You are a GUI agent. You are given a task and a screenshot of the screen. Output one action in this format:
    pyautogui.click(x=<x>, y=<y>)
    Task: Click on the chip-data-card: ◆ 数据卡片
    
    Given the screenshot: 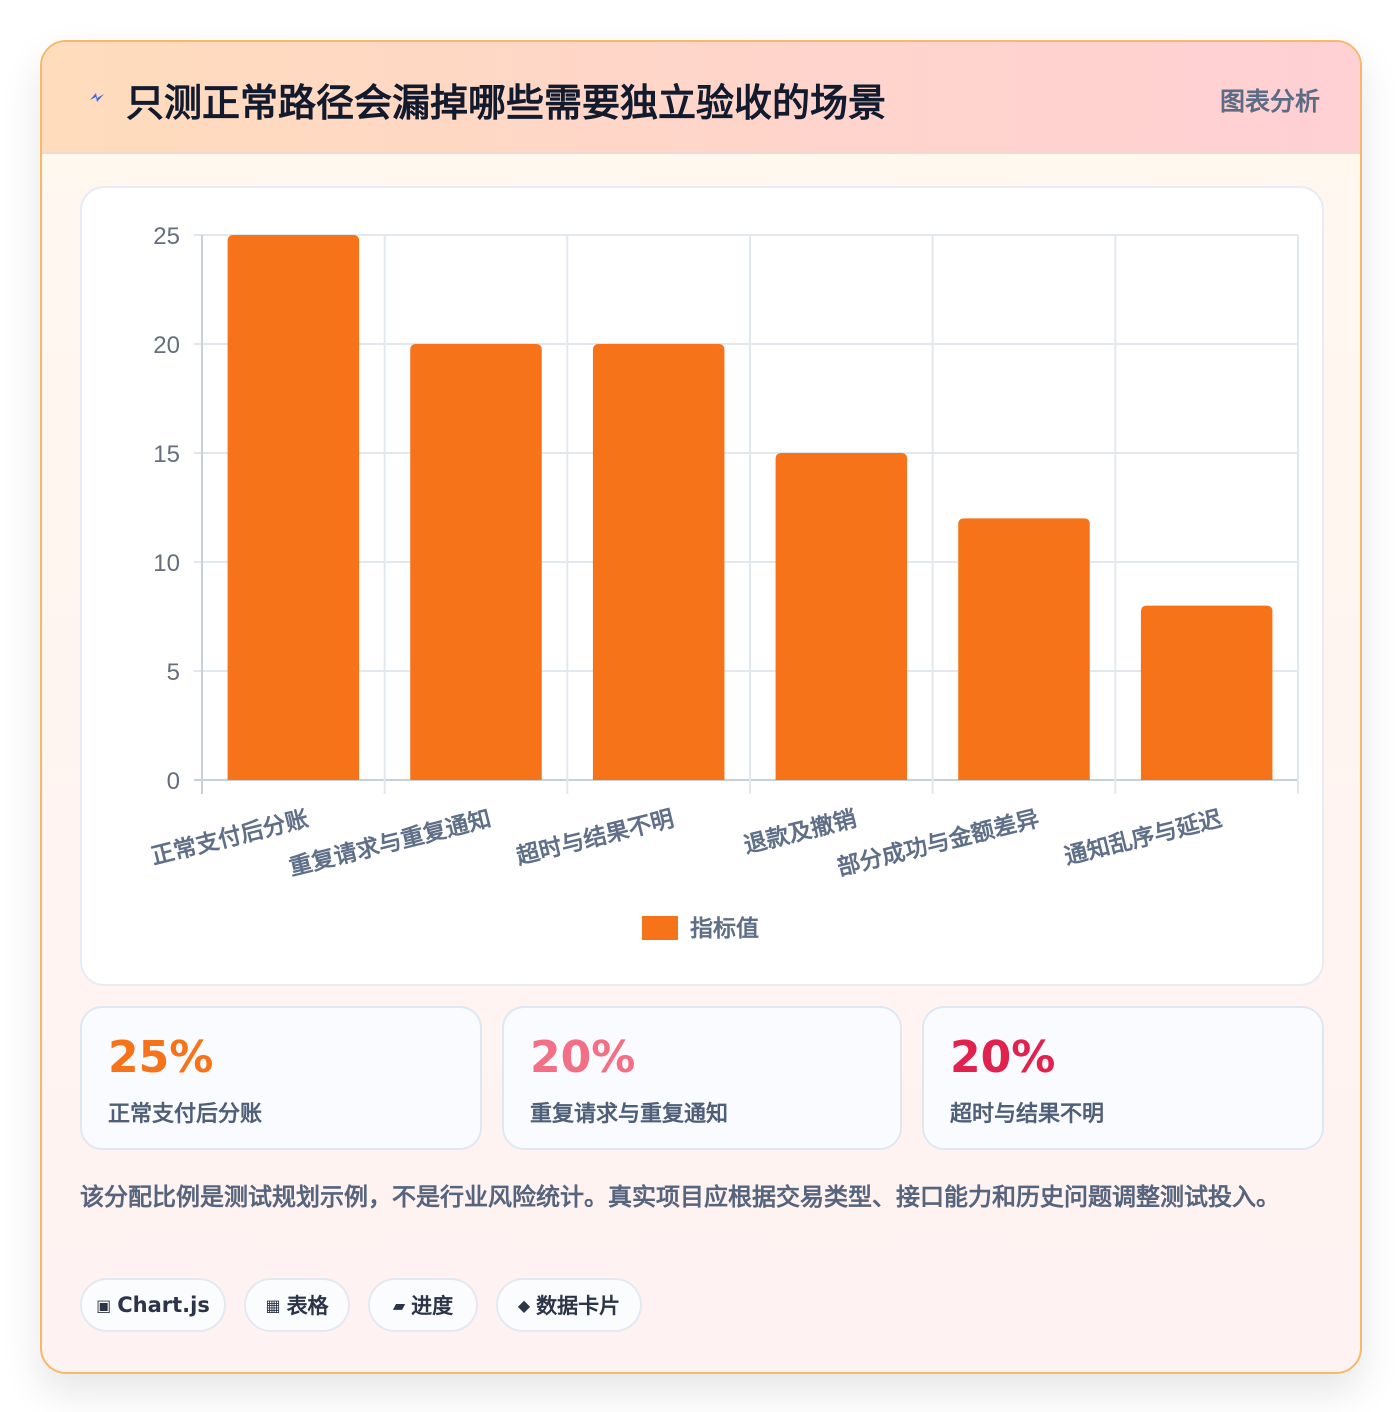 What is the action you would take?
    pyautogui.click(x=569, y=1305)
    